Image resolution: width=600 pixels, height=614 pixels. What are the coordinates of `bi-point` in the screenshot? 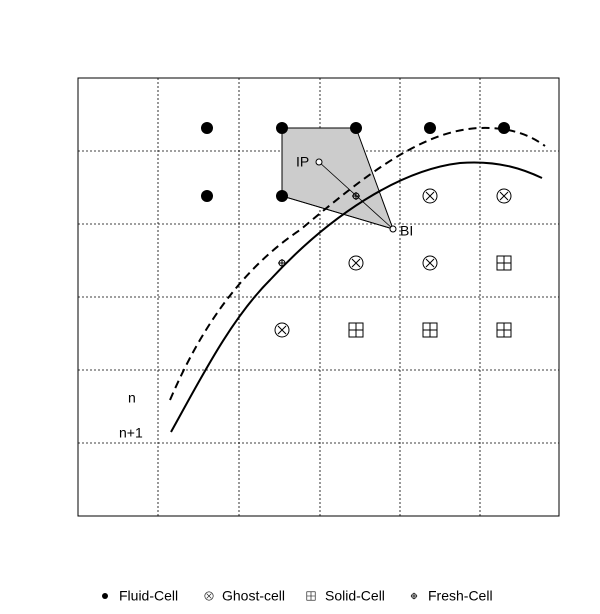 It's located at (393, 229).